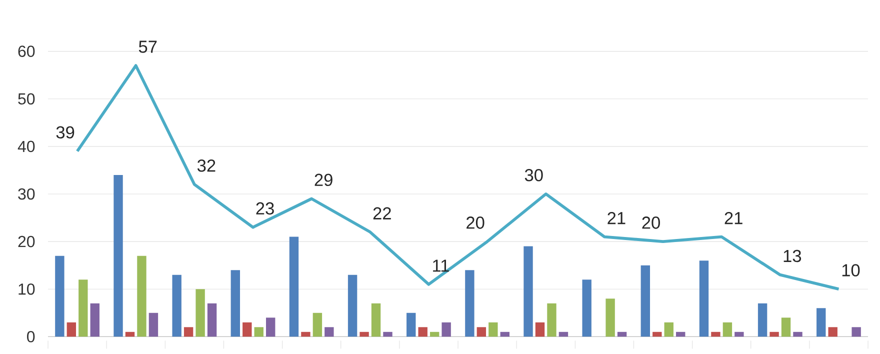 The height and width of the screenshot is (354, 880). I want to click on data-label: 29, so click(323, 180).